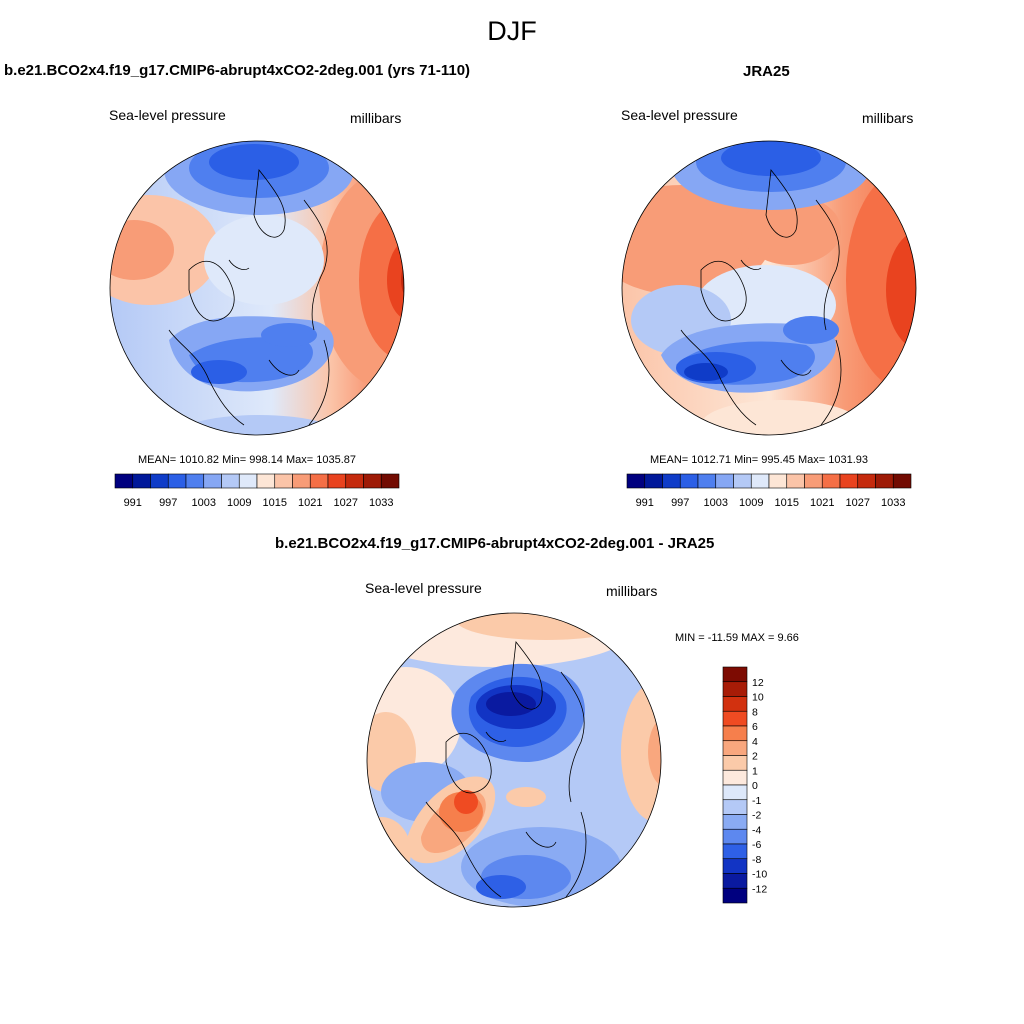  Describe the element at coordinates (512, 31) in the screenshot. I see `figure-title: DJF` at that location.